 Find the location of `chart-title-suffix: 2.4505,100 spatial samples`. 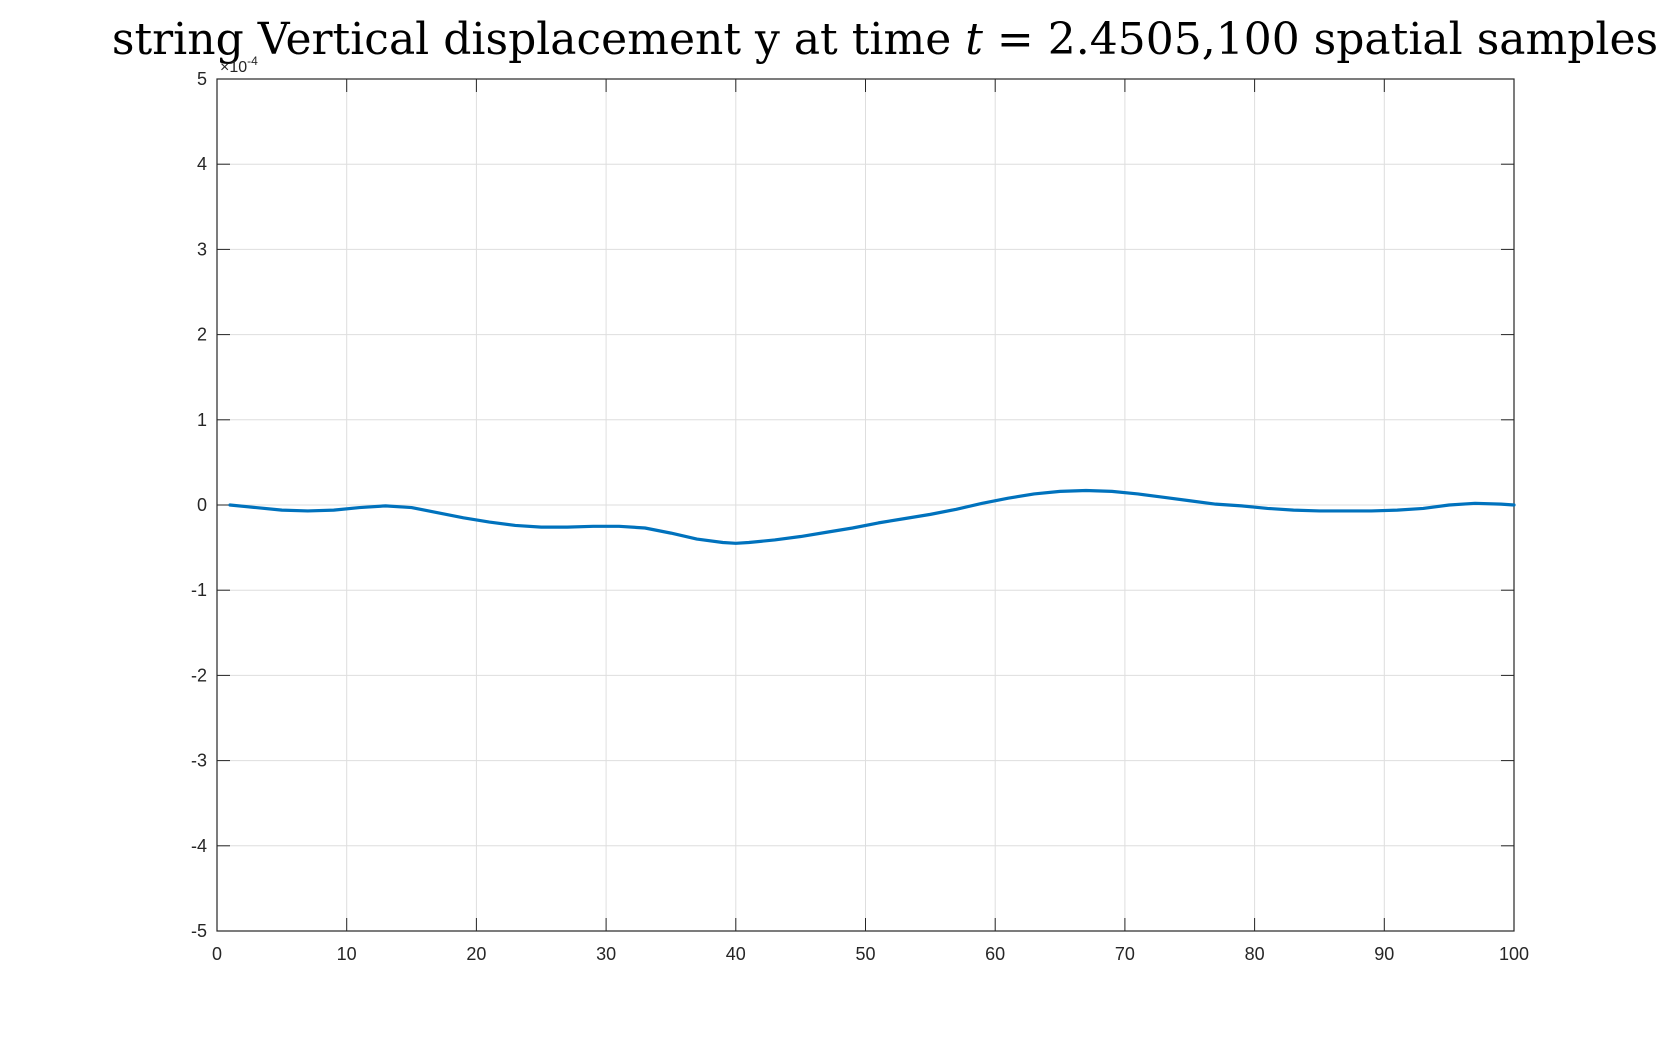

chart-title-suffix: 2.4505,100 spatial samples is located at coordinates (1353, 39).